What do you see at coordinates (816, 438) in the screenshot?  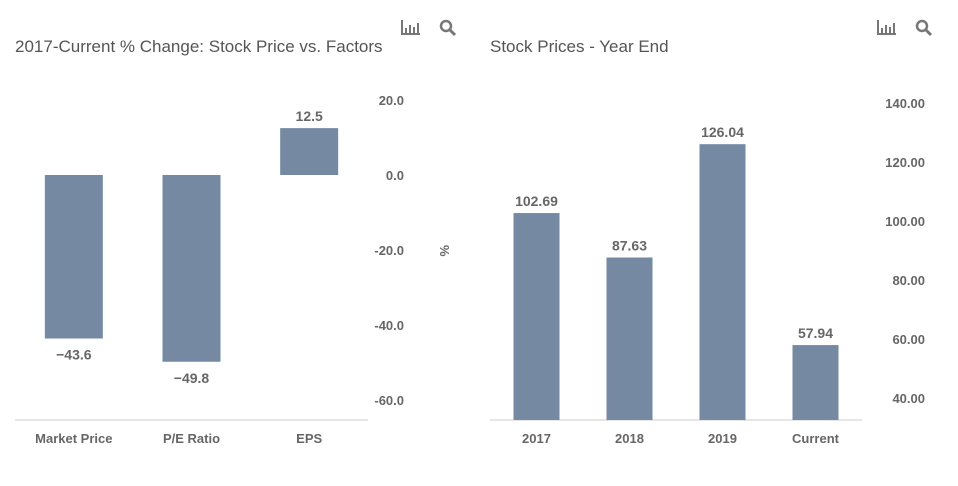 I see `chart-2-category-label: Current` at bounding box center [816, 438].